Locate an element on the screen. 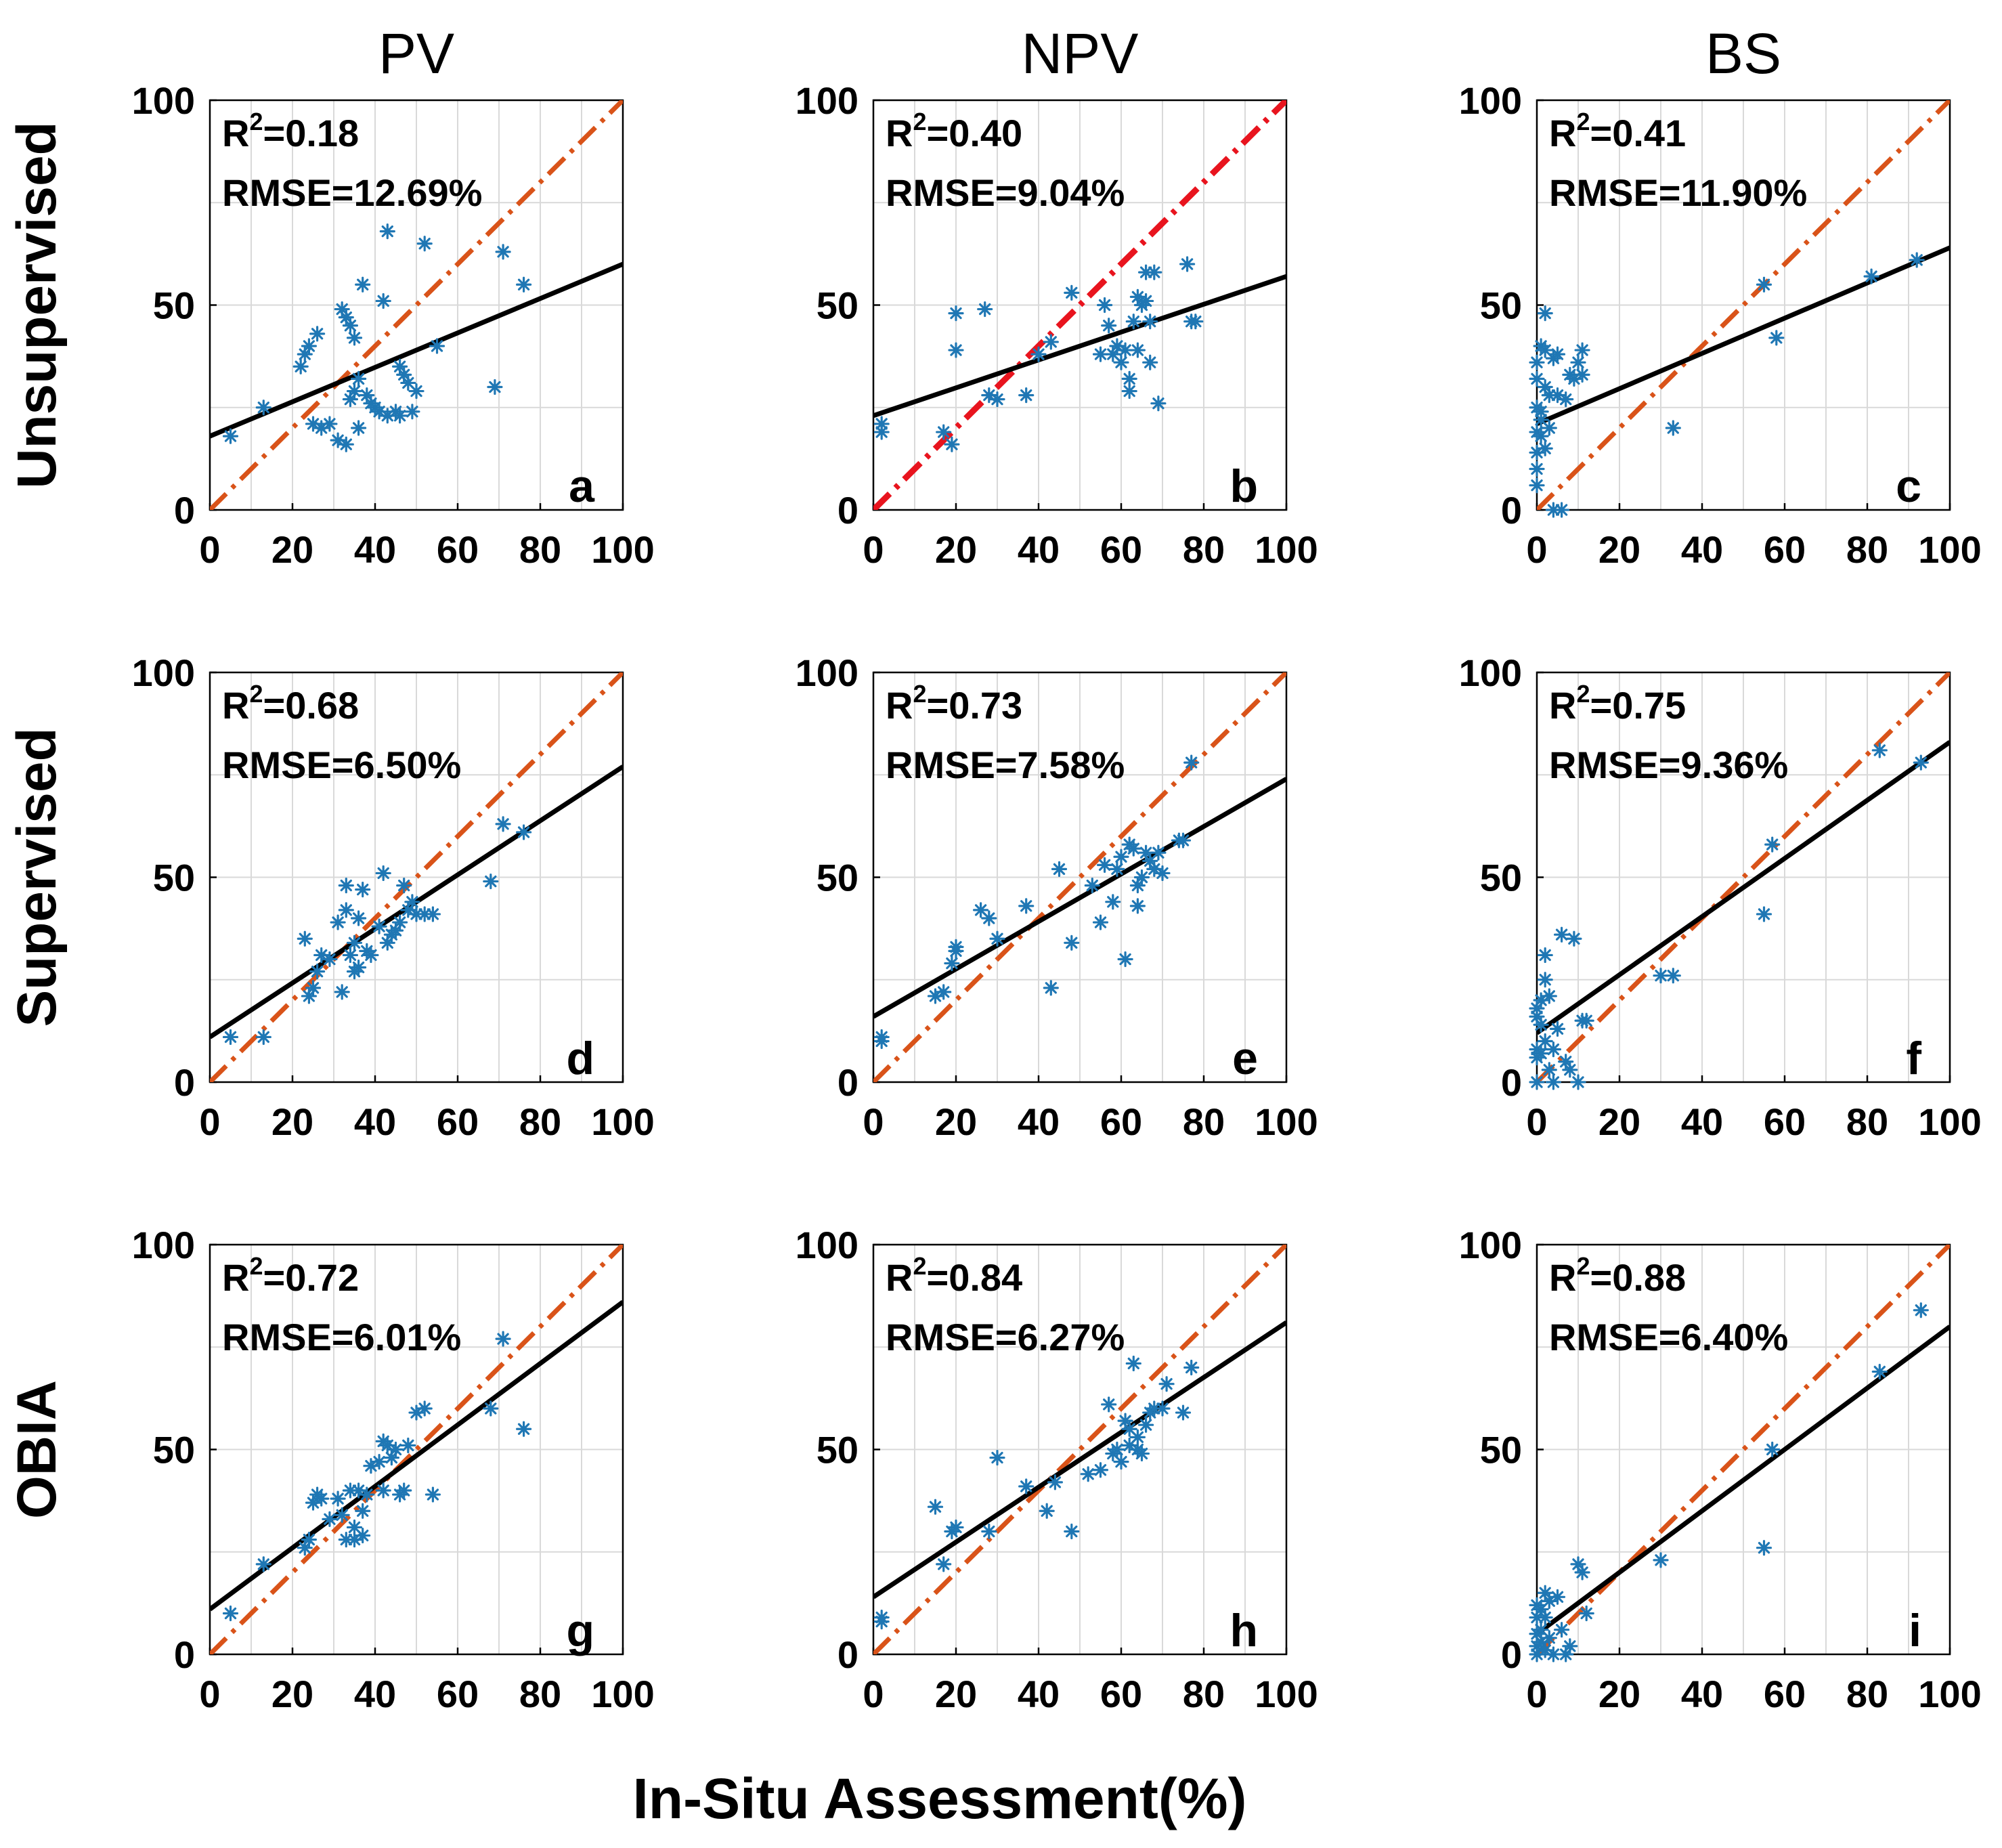 The width and height of the screenshot is (2002, 1848). r-squared-value: =0.41 is located at coordinates (1638, 133).